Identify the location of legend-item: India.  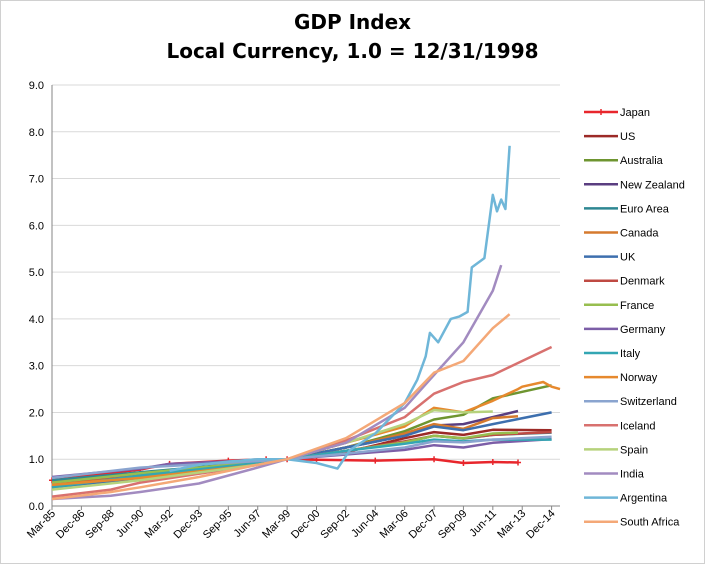
(614, 475).